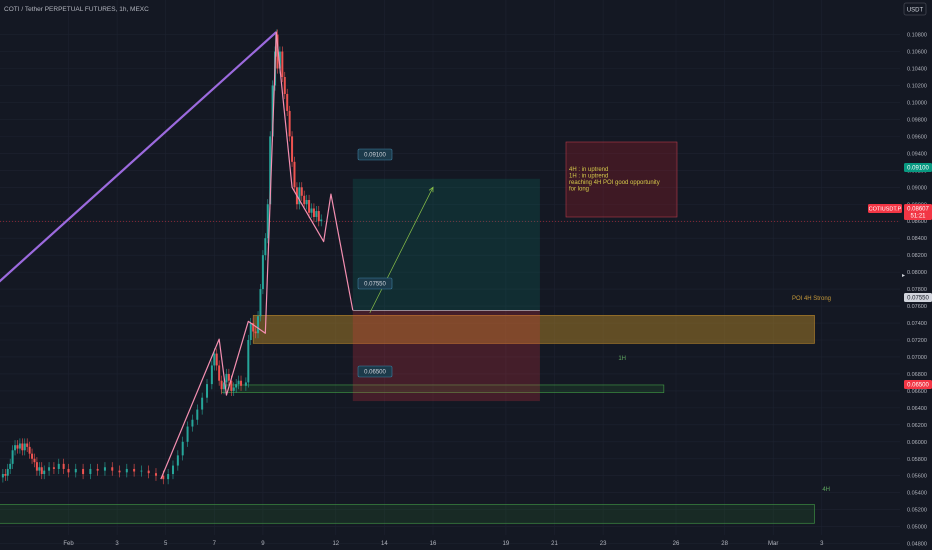  What do you see at coordinates (917, 443) in the screenshot?
I see `price-tick-label: 0.06000` at bounding box center [917, 443].